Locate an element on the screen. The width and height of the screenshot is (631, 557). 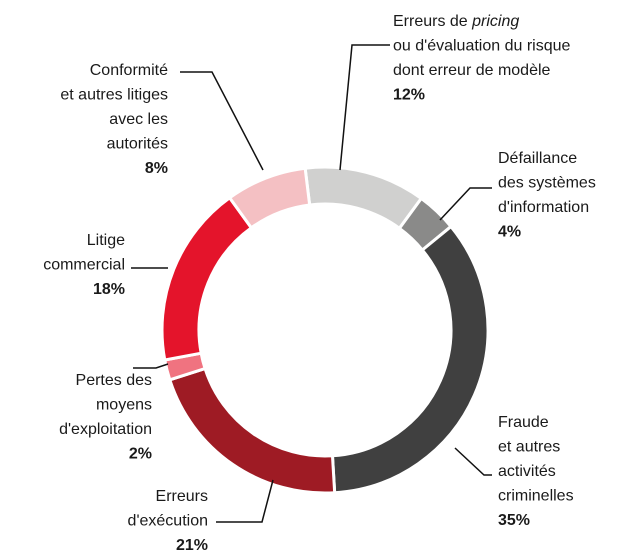
label-line: criminelles is located at coordinates (536, 496).